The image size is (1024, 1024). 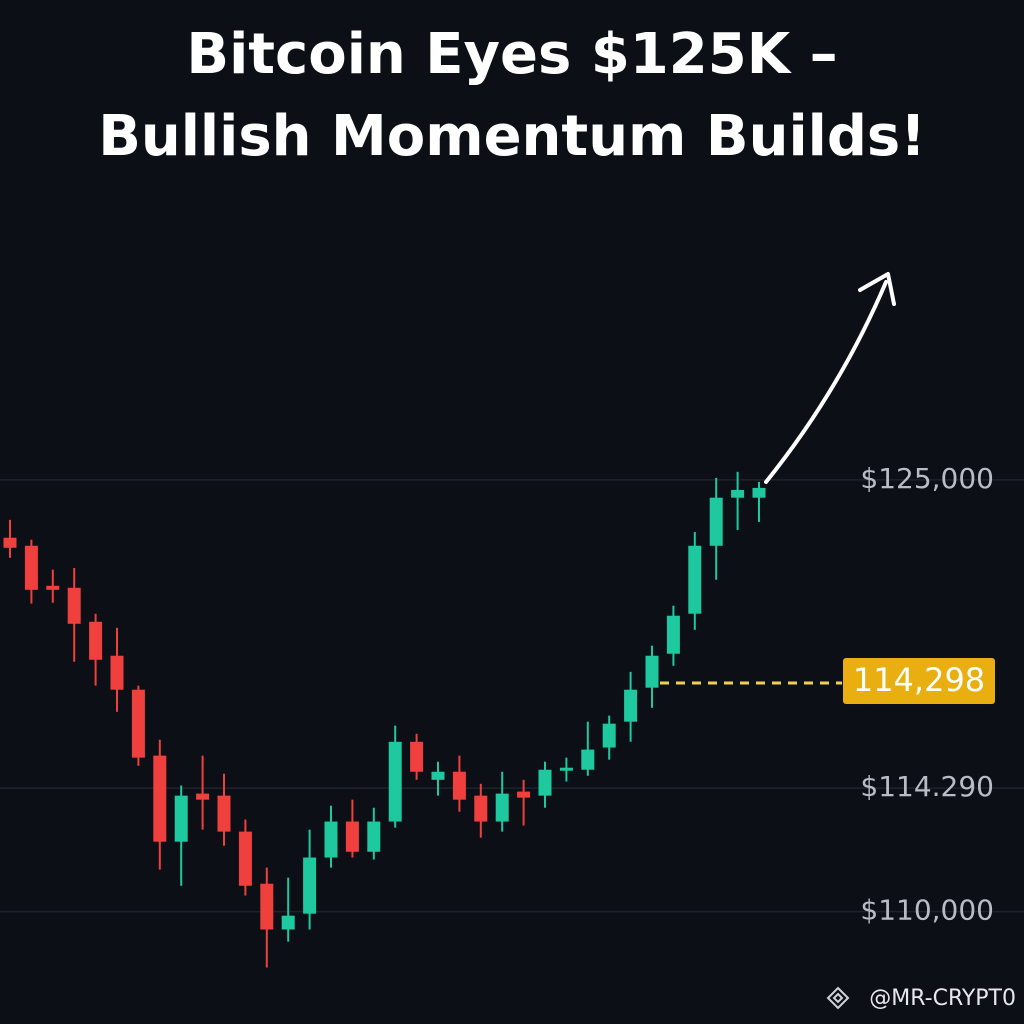 I want to click on price-tag: 114,298, so click(x=919, y=680).